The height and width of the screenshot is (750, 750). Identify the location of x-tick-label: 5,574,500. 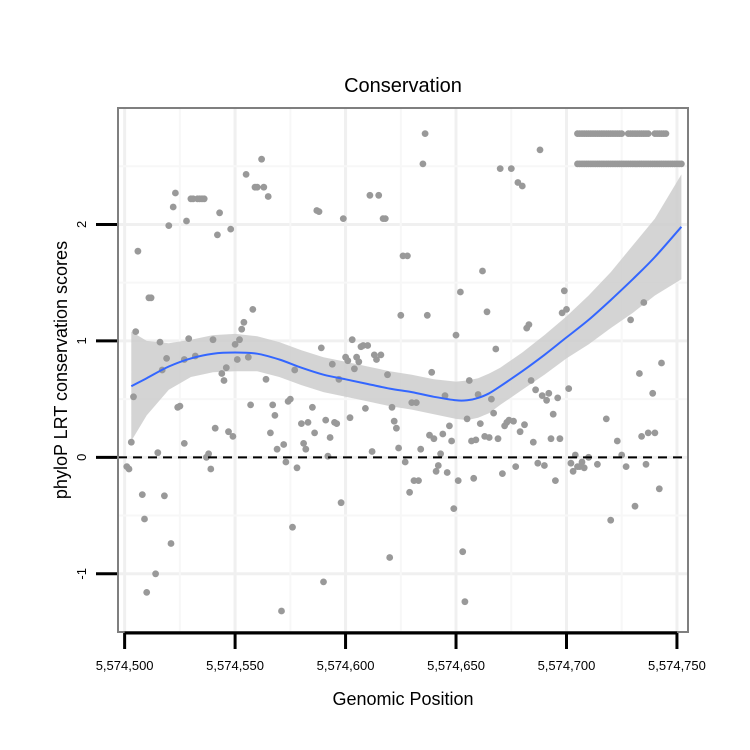
(125, 665).